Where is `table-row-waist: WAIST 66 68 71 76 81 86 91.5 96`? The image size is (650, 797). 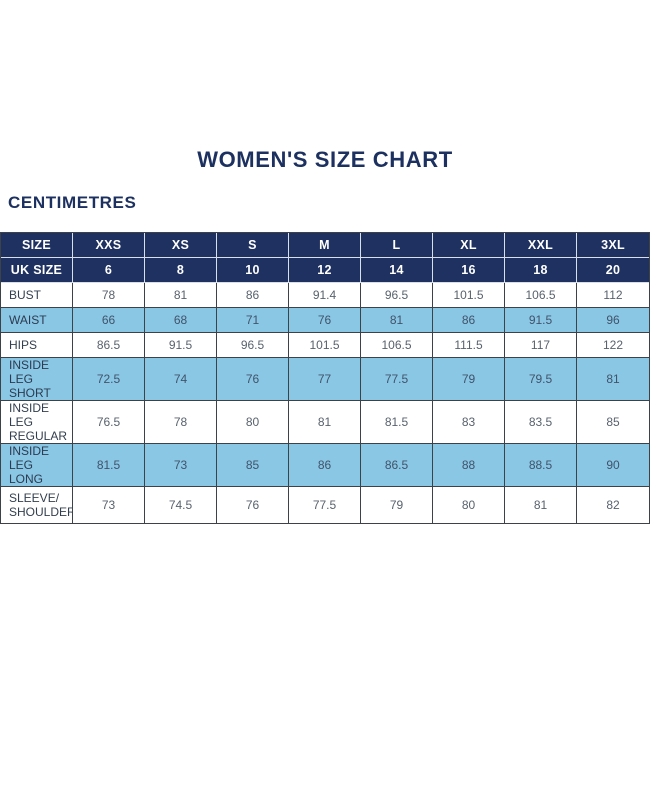
table-row-waist: WAIST 66 68 71 76 81 86 91.5 96 is located at coordinates (325, 320).